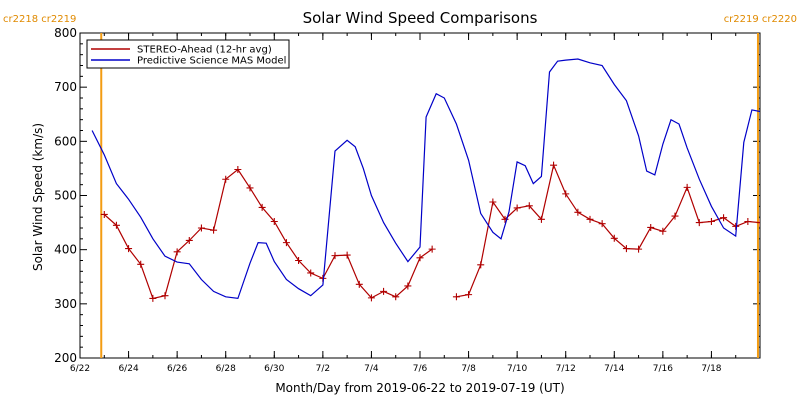 Image resolution: width=800 pixels, height=400 pixels. Describe the element at coordinates (420, 369) in the screenshot. I see `x-tick-label: 7/6` at that location.